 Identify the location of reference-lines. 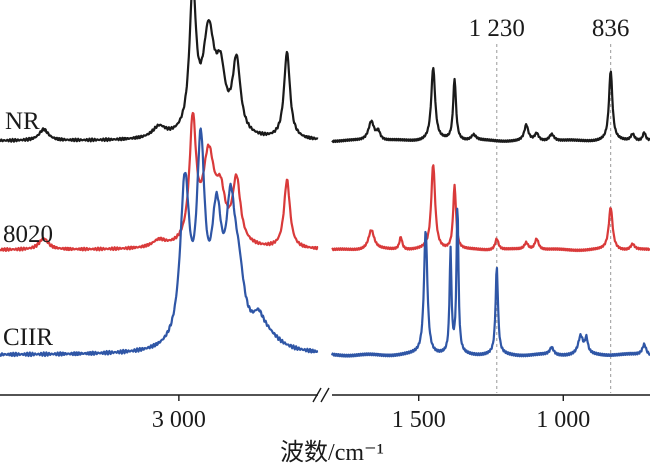
(554, 218).